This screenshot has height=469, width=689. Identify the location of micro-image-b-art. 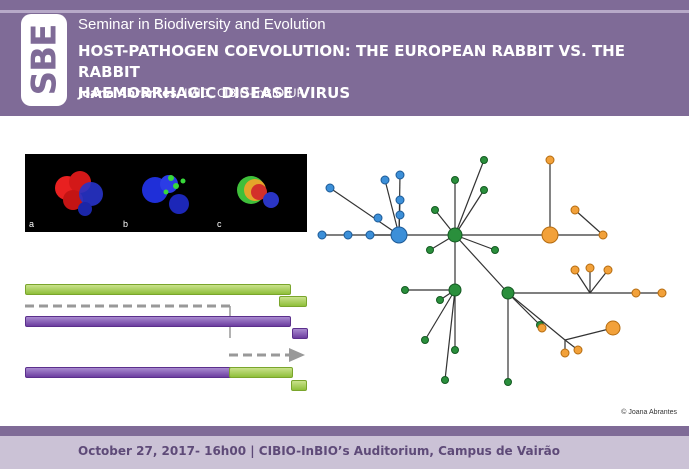
(165, 194).